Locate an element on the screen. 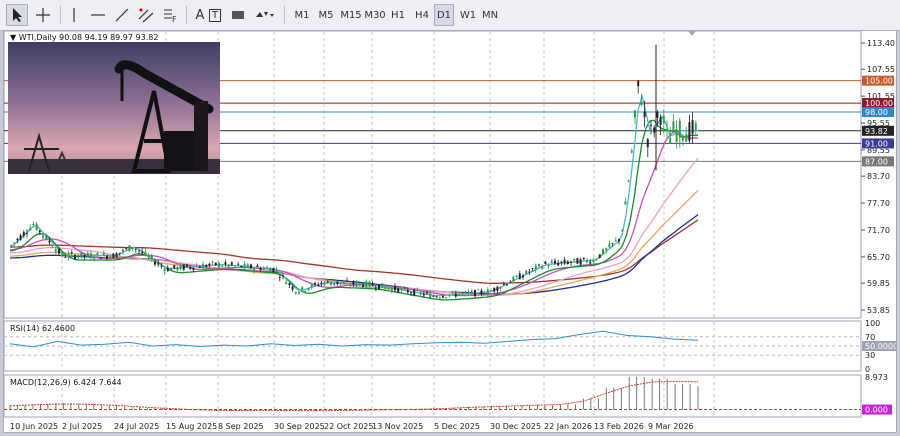 This screenshot has width=900, height=436. horizontal-line-tool is located at coordinates (98, 15).